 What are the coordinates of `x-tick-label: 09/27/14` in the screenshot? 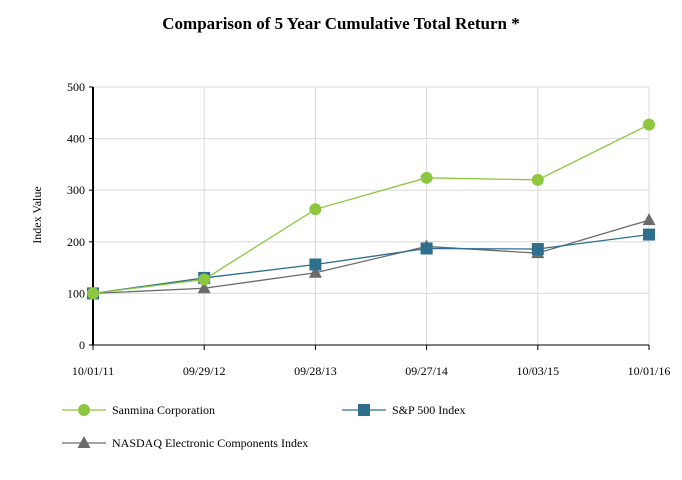 It's located at (426, 371).